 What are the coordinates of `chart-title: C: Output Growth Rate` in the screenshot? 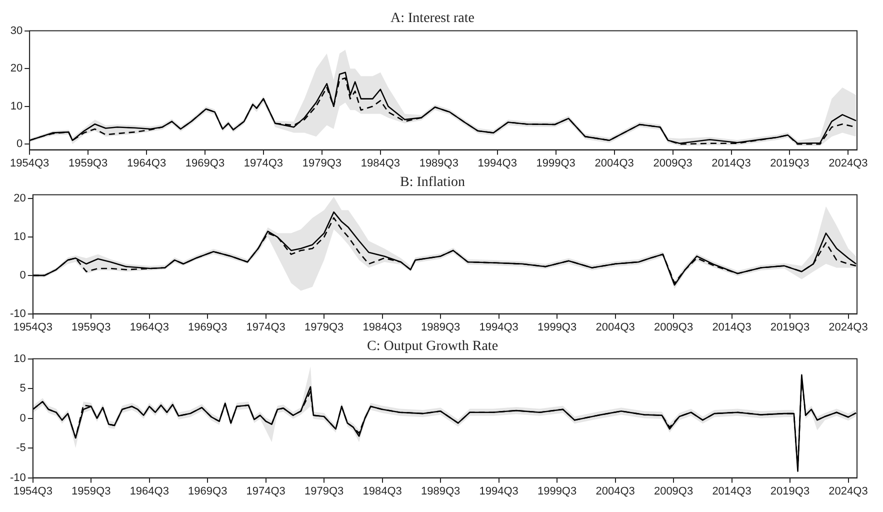 It's located at (432, 346).